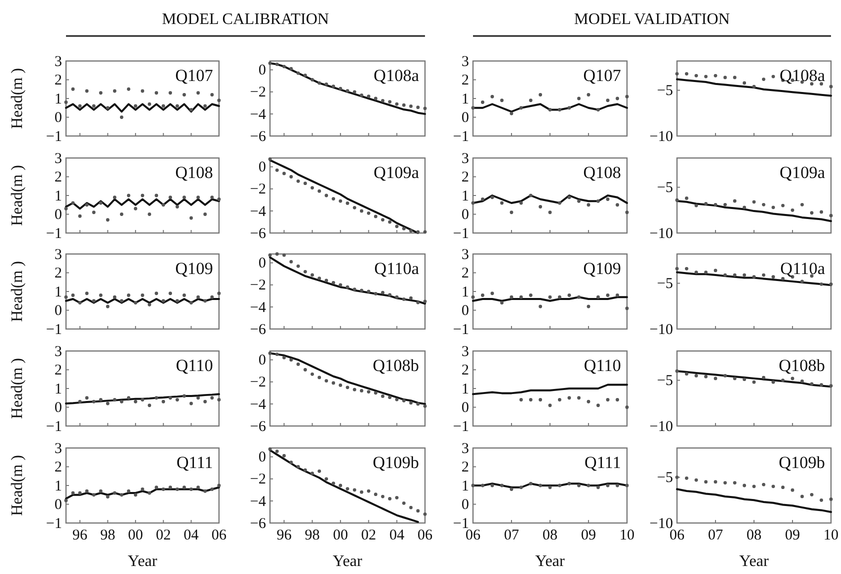 The width and height of the screenshot is (841, 574). I want to click on x-axis-title: Year, so click(754, 561).